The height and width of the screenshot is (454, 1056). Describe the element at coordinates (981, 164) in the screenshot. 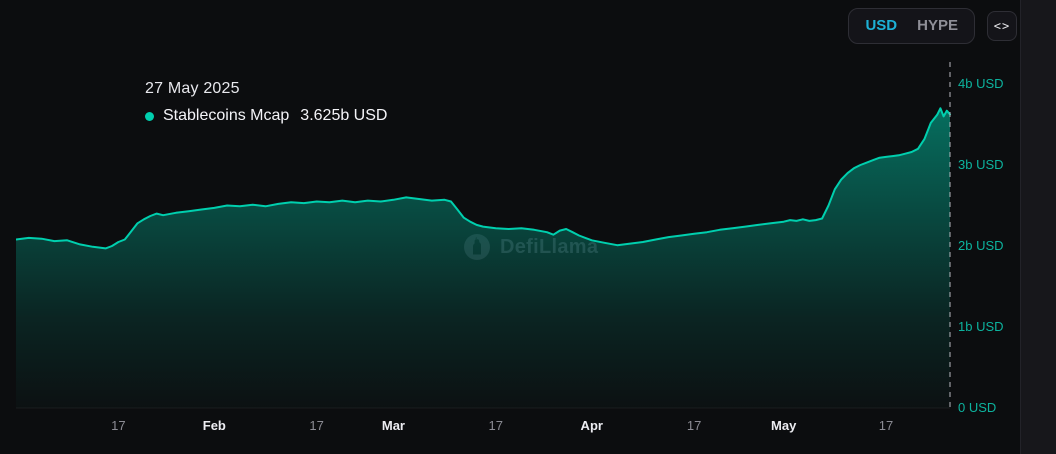

I see `y-axis-label: 3b USD` at that location.